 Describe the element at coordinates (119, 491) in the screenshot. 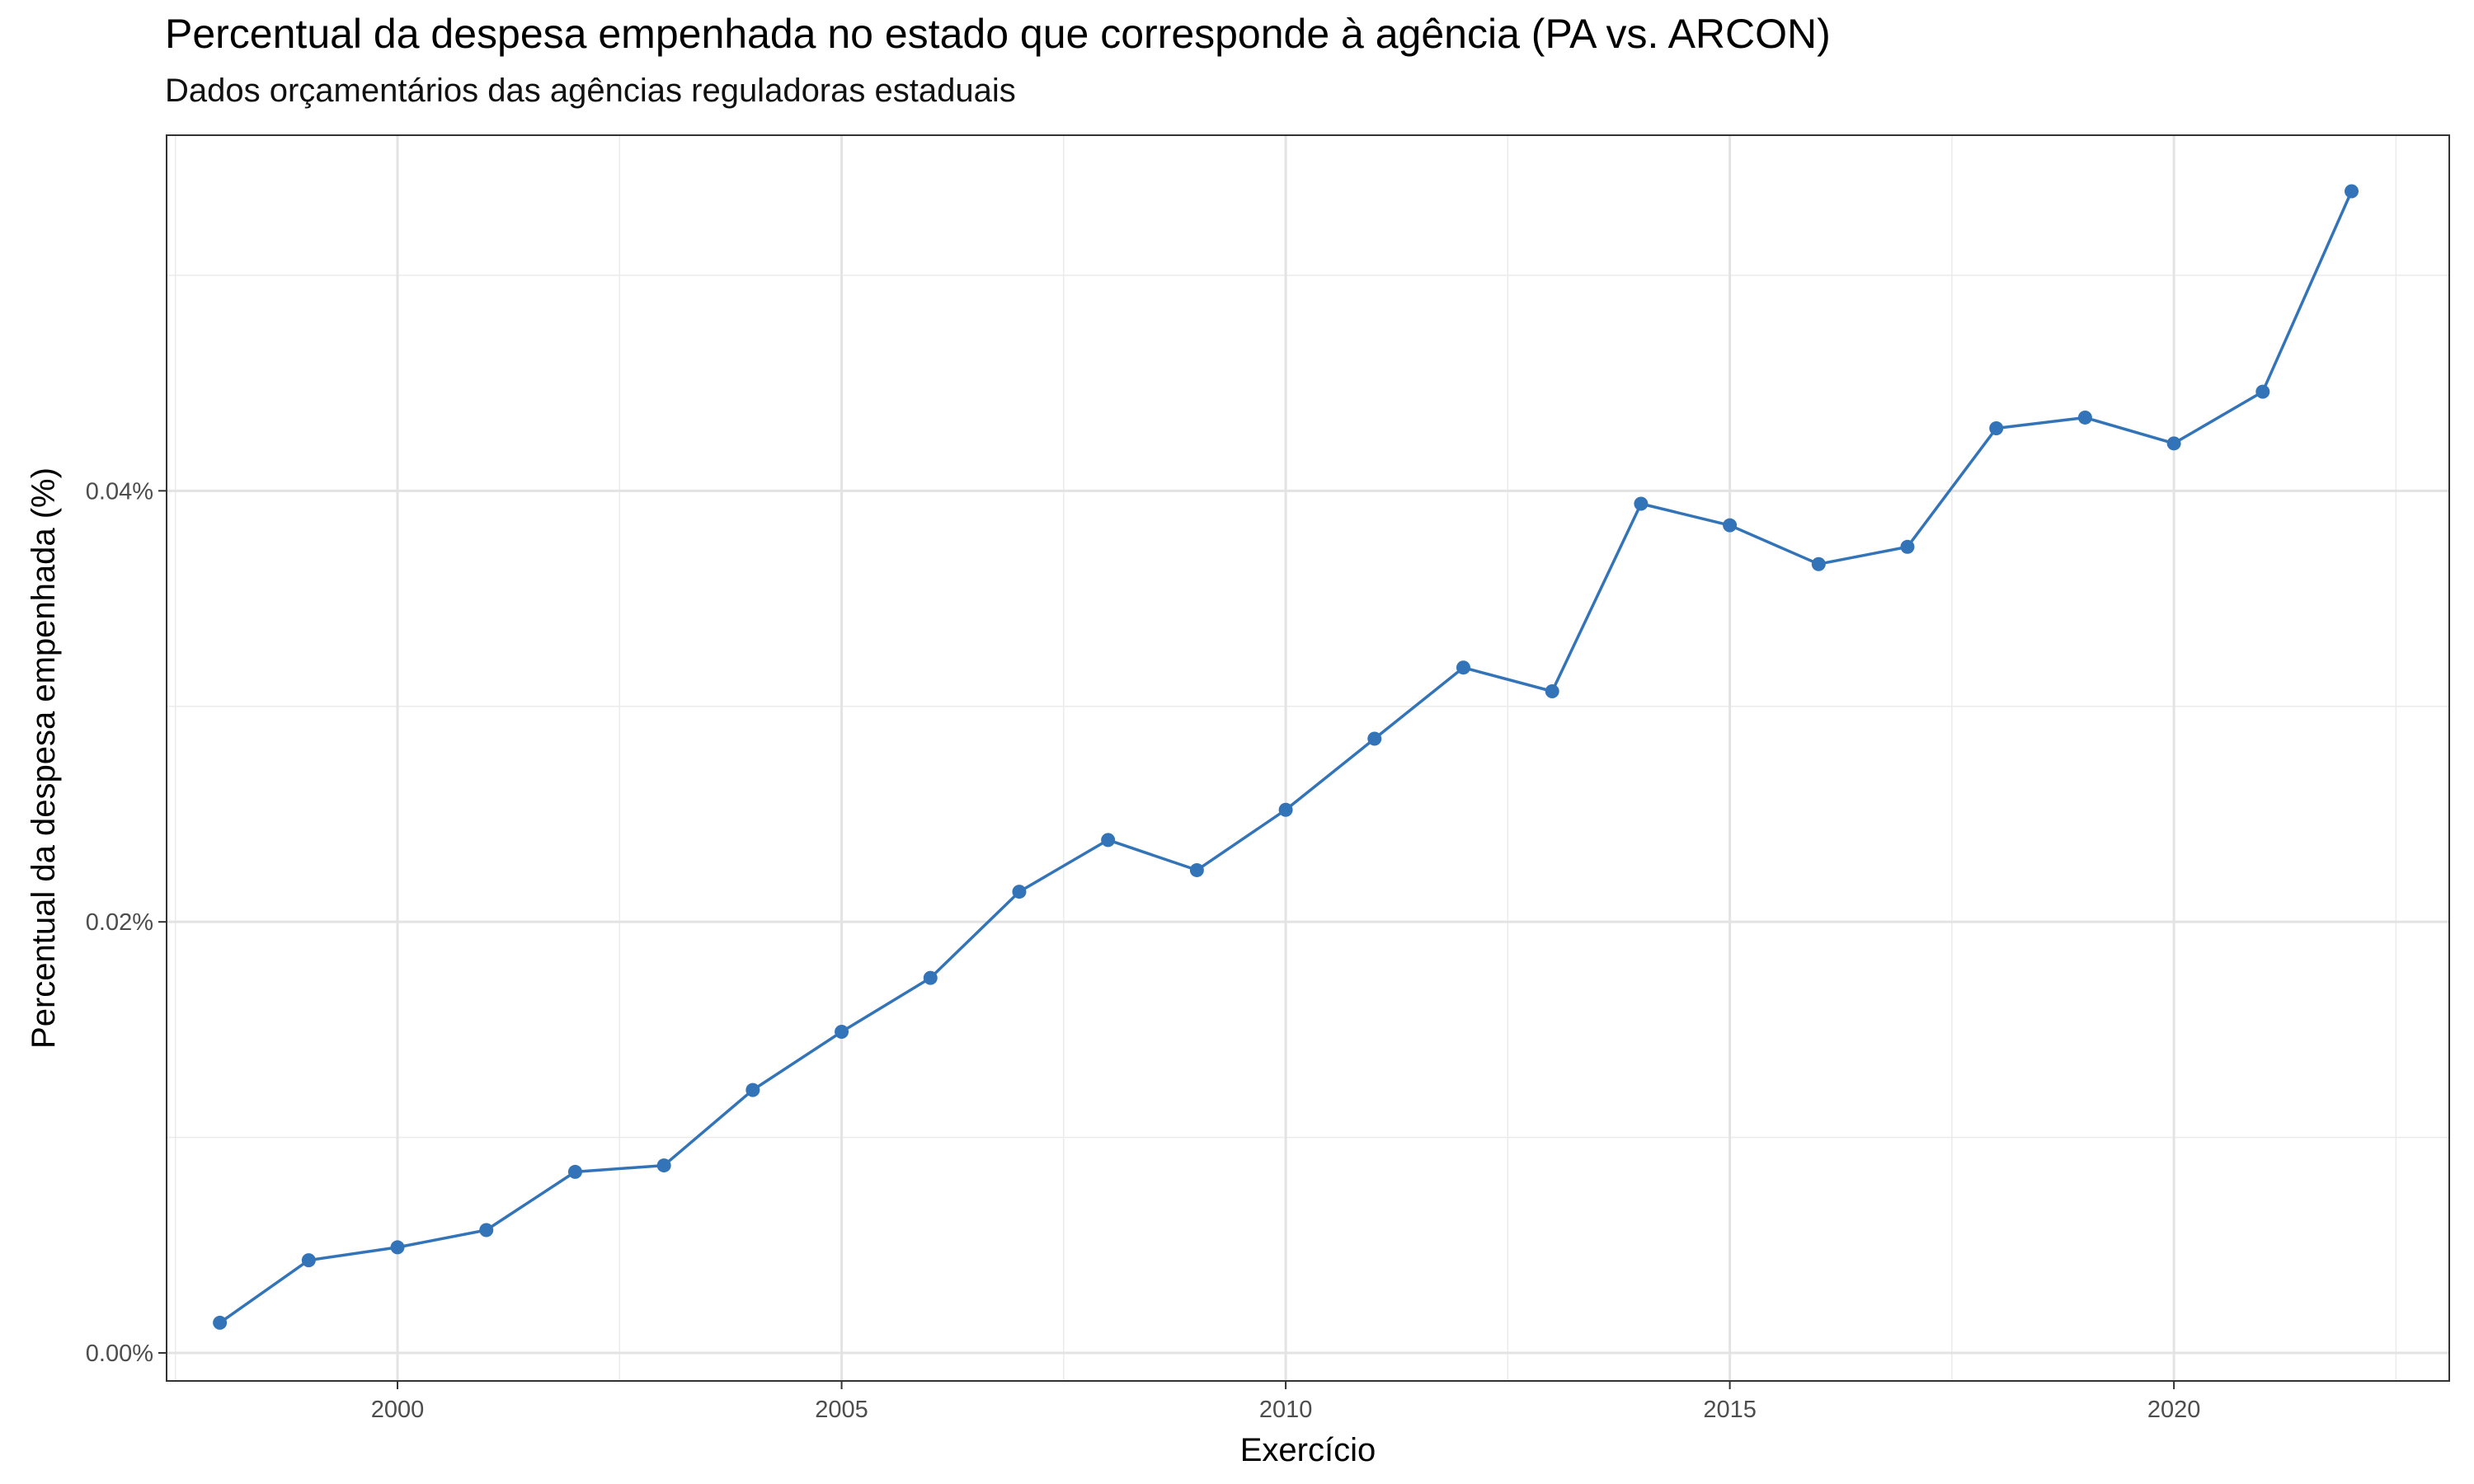

I see `y-tick-label: 0.04%` at that location.